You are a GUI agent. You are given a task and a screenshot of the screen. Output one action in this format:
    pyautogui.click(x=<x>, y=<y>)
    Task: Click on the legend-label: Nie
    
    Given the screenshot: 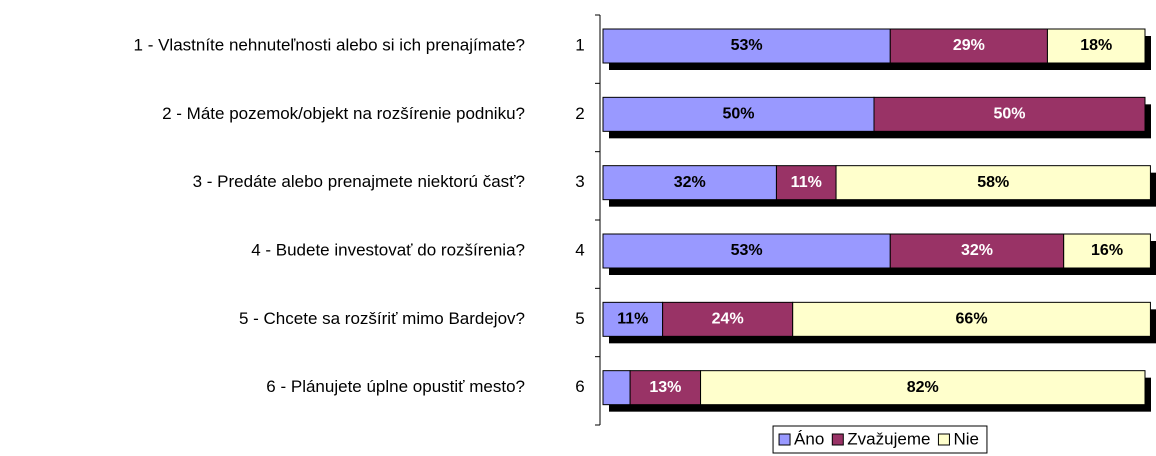 What is the action you would take?
    pyautogui.click(x=966, y=438)
    